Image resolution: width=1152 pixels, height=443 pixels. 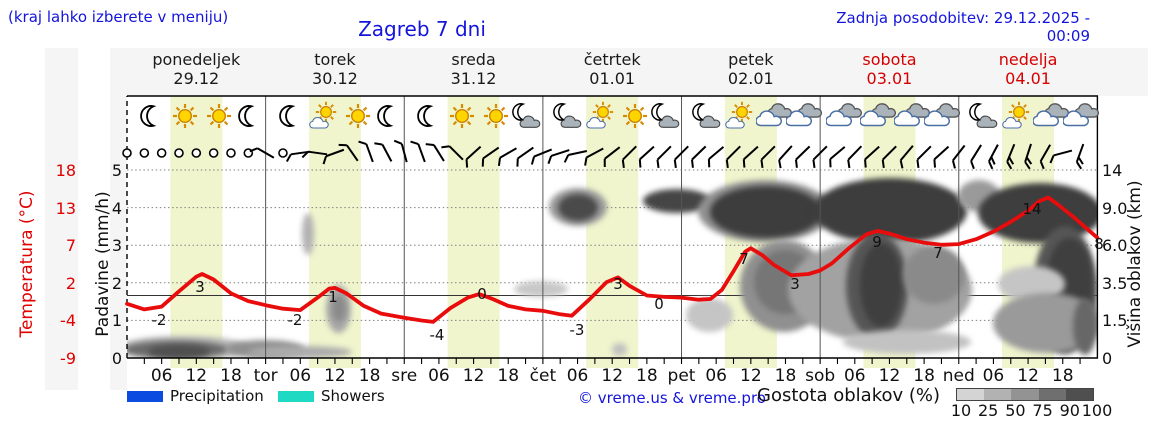 What do you see at coordinates (682, 376) in the screenshot?
I see `x-axis-day-abbr: pet` at bounding box center [682, 376].